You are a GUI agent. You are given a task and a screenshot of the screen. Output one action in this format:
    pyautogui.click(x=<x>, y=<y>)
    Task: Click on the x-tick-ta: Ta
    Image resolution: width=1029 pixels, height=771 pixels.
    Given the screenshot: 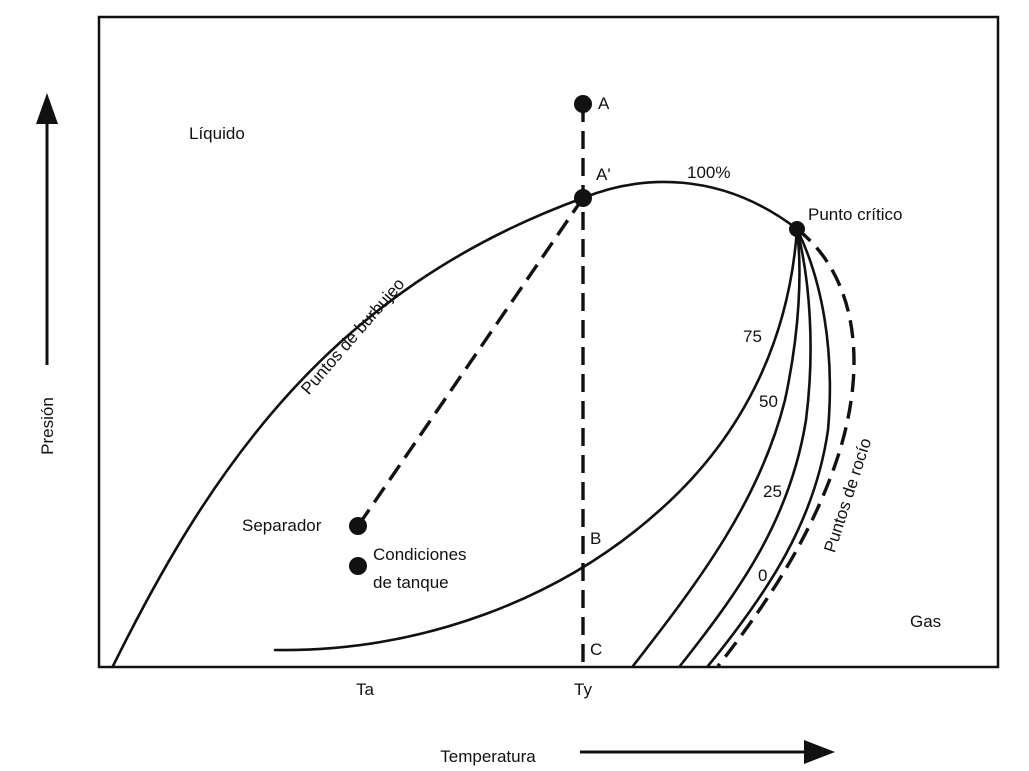 What is the action you would take?
    pyautogui.click(x=365, y=689)
    